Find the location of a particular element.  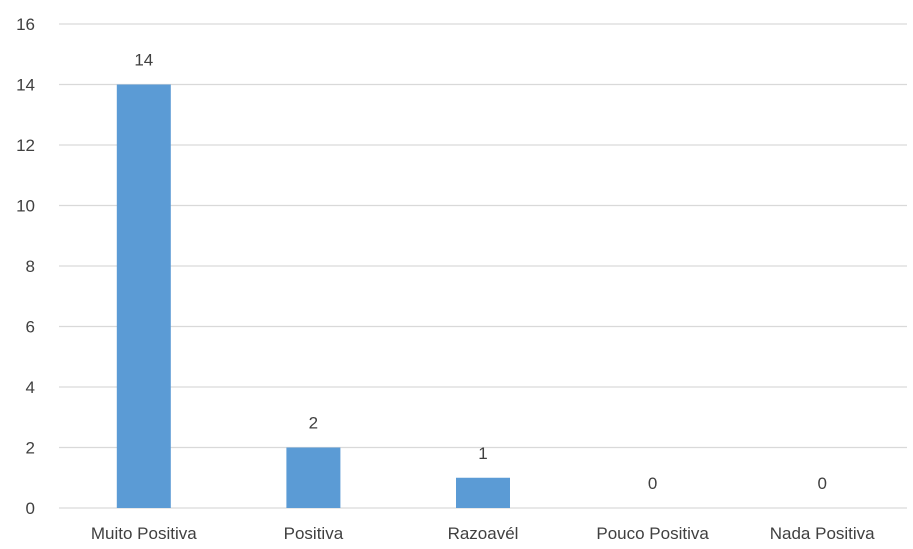

y-tick-label: 2 is located at coordinates (30, 448).